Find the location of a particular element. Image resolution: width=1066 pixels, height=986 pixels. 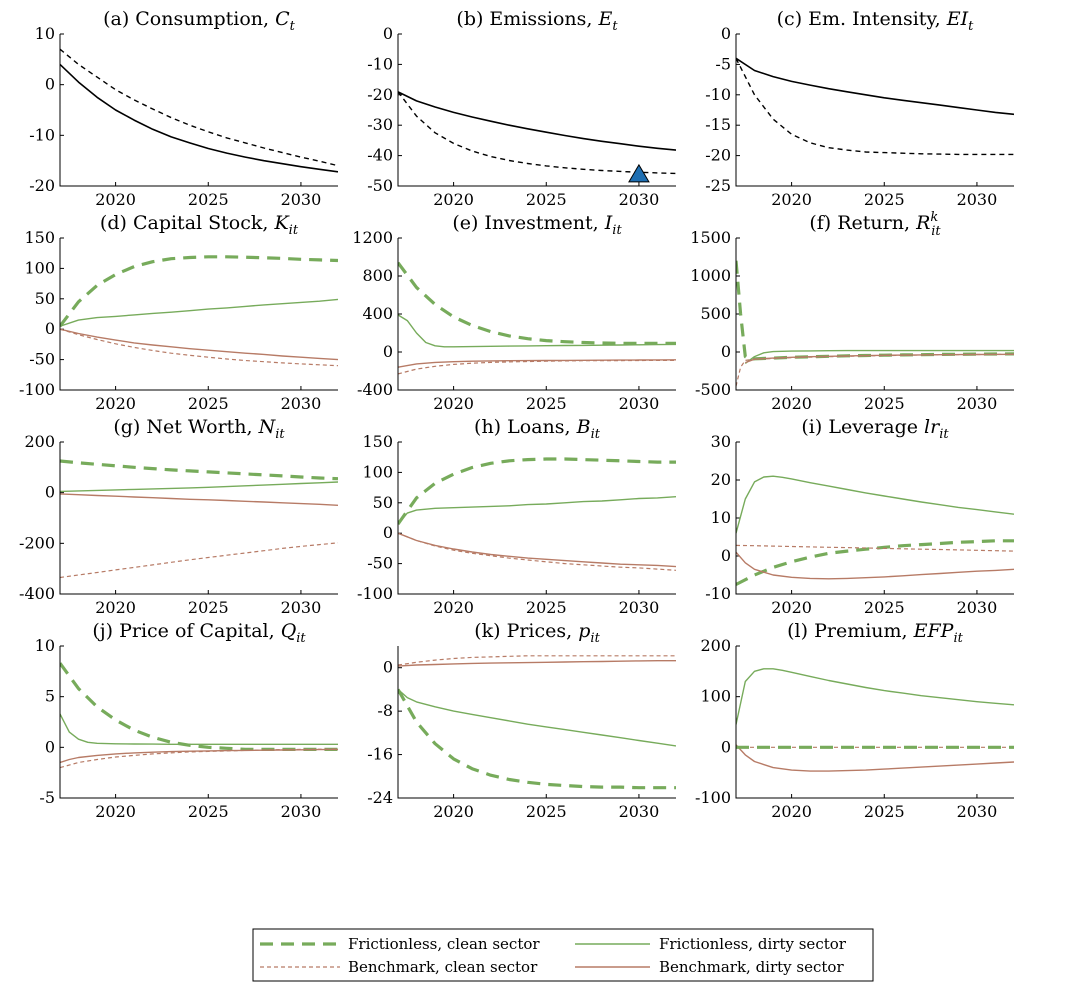

panel-title: (d) Capital Stock, Kit is located at coordinates (199, 225).